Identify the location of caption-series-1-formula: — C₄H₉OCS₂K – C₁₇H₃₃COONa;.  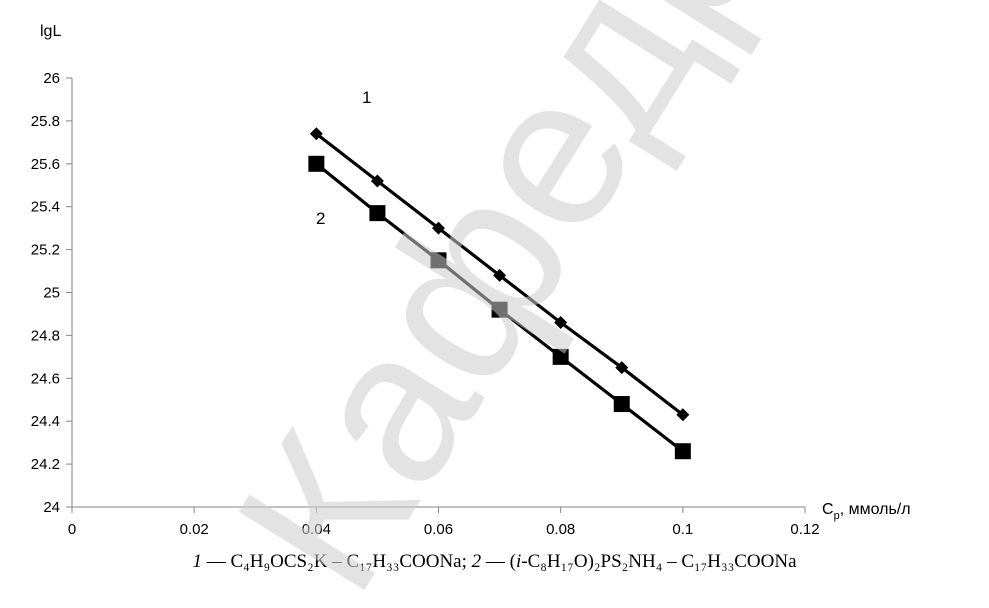
(337, 561).